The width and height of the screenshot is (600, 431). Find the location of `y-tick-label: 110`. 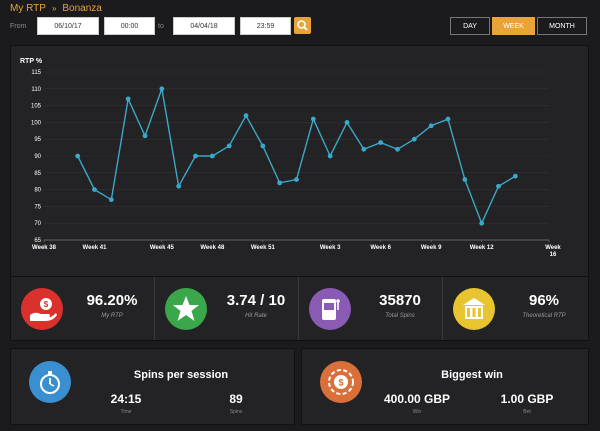

y-tick-label: 110 is located at coordinates (36, 90).